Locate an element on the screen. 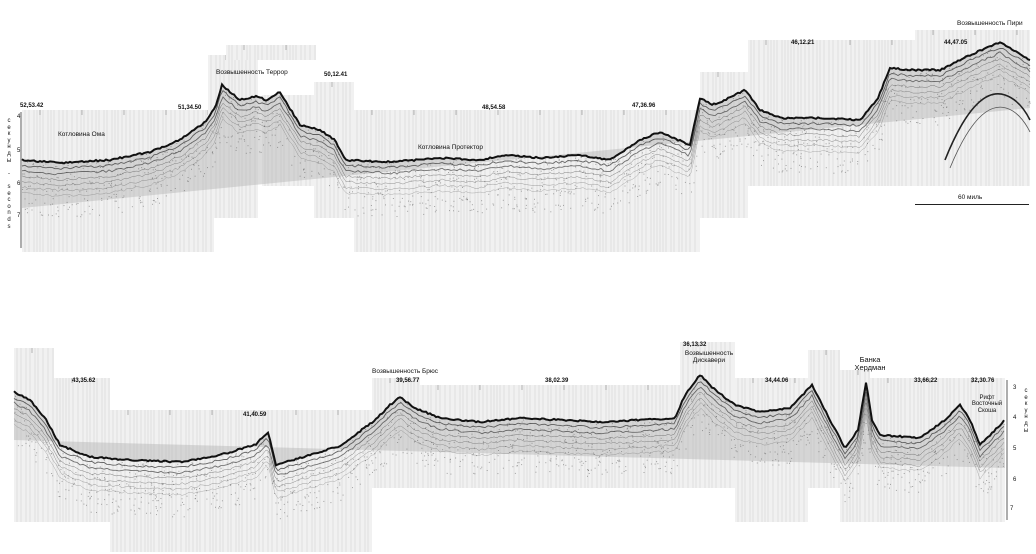 The height and width of the screenshot is (554, 1036). east-scotia-rift-label: Рифт Восточный Скоша is located at coordinates (987, 404).